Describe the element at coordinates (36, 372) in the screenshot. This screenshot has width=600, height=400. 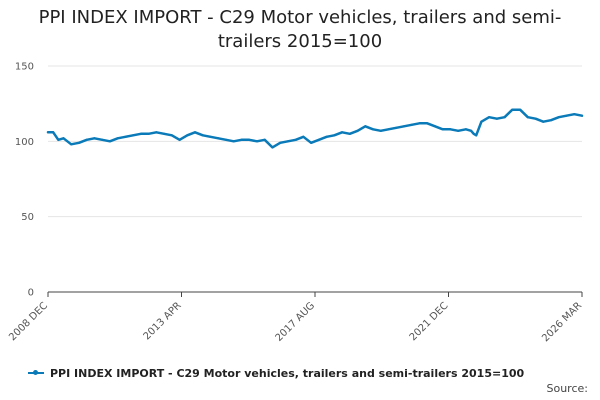
I see `legend-line-marker-icon` at that location.